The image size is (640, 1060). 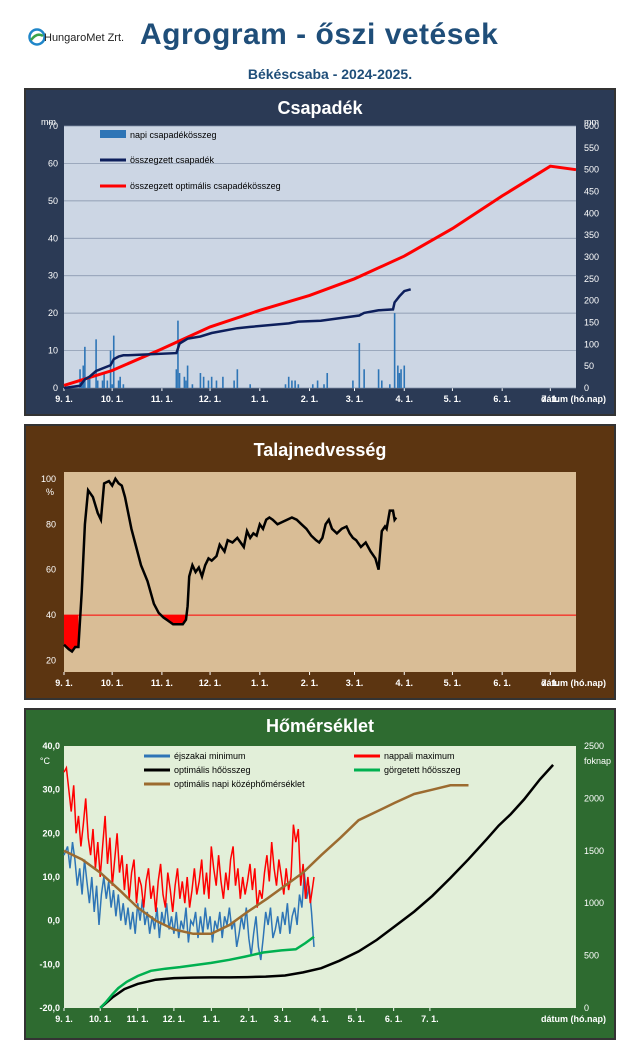 What do you see at coordinates (113, 134) in the screenshot?
I see `legend-swatch-bars` at bounding box center [113, 134].